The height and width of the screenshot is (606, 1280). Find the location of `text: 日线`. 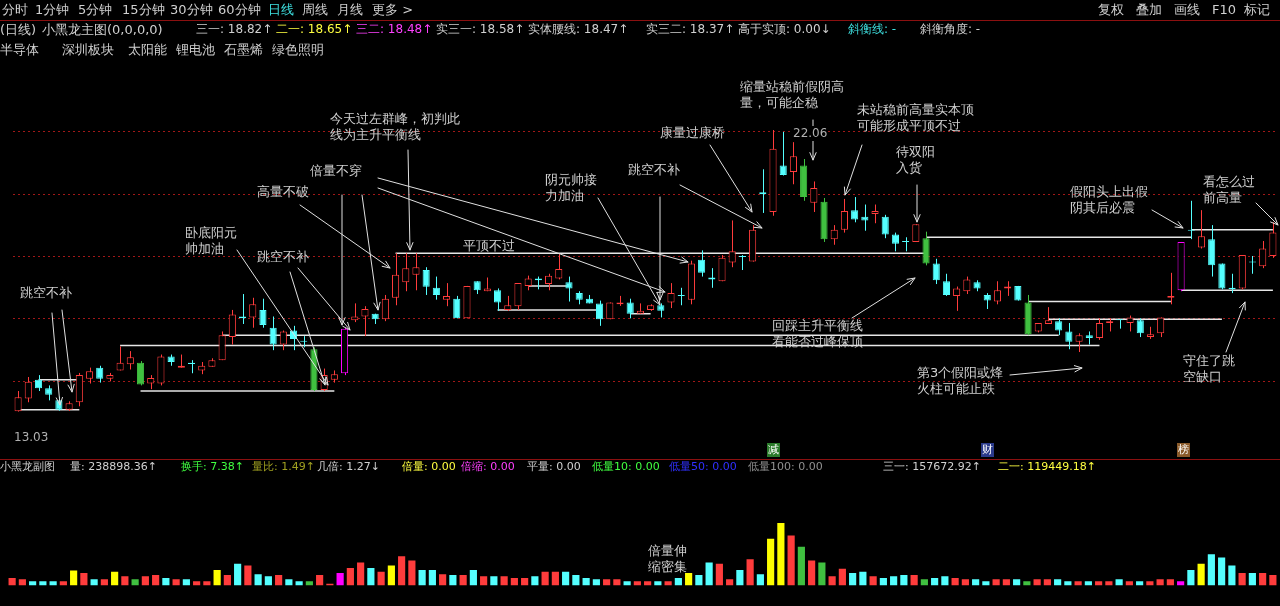

text: 日线 is located at coordinates (281, 10).